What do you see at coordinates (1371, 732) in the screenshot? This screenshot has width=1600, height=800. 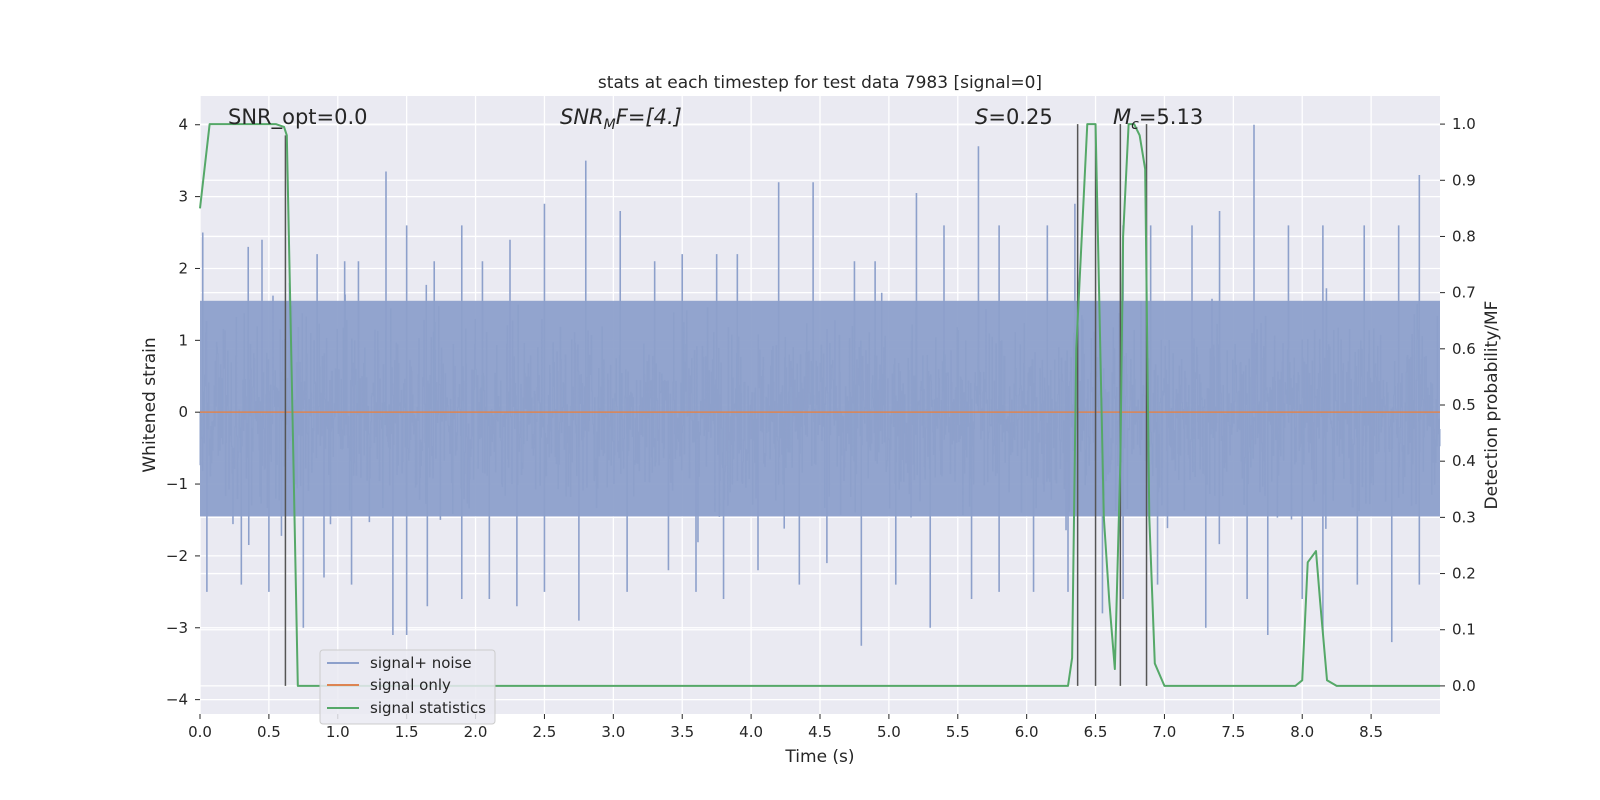 I see `x-tick-label: 8.5` at bounding box center [1371, 732].